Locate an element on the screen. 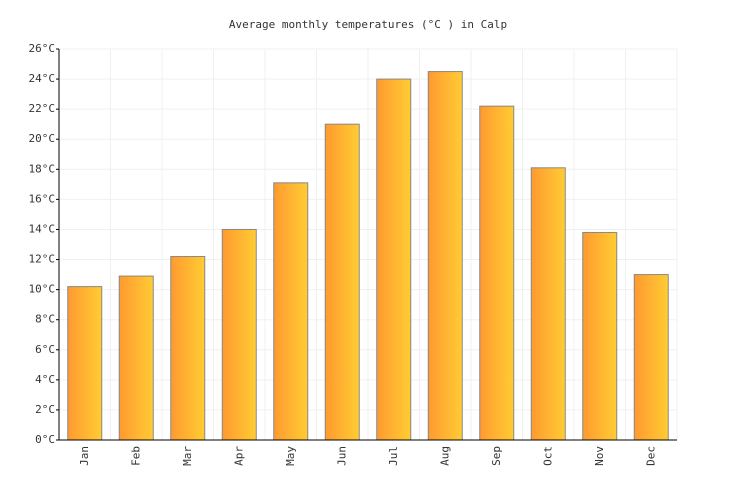  x-tick-label: Sep is located at coordinates (496, 456).